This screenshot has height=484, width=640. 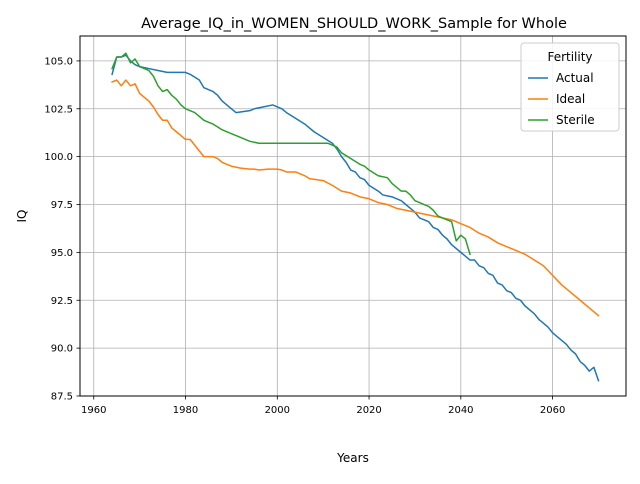 What do you see at coordinates (460, 410) in the screenshot?
I see `x-tick-label: 2040` at bounding box center [460, 410].